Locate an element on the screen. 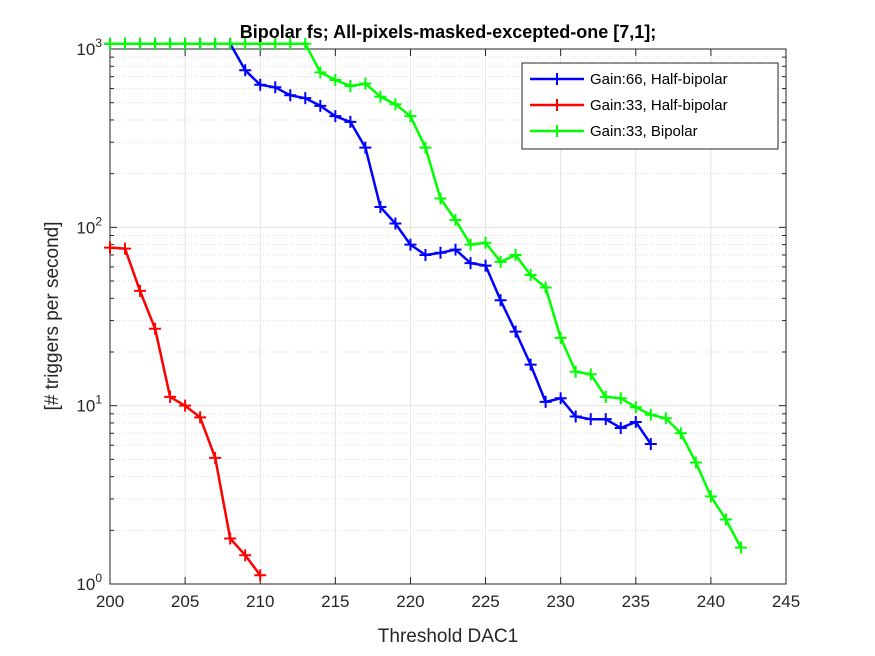 The width and height of the screenshot is (875, 656). x-tick-label: 210 is located at coordinates (260, 601).